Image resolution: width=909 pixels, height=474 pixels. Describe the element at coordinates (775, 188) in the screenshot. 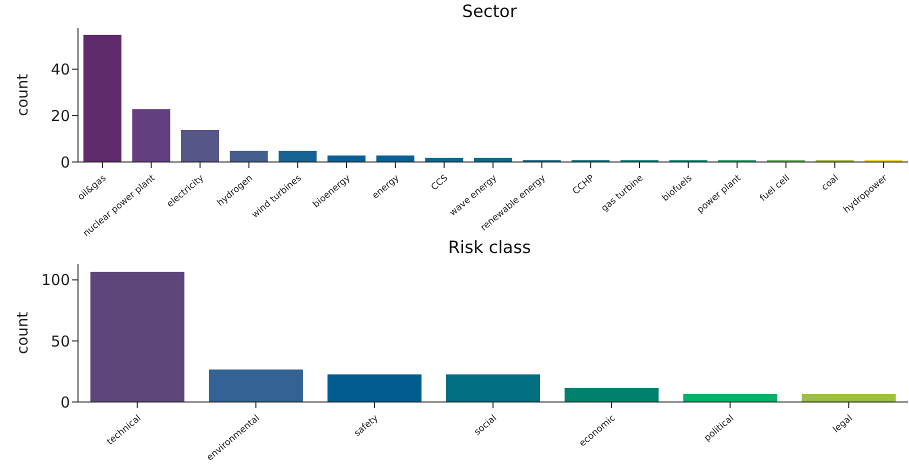

I see `x-tick-label: fuel cell` at that location.